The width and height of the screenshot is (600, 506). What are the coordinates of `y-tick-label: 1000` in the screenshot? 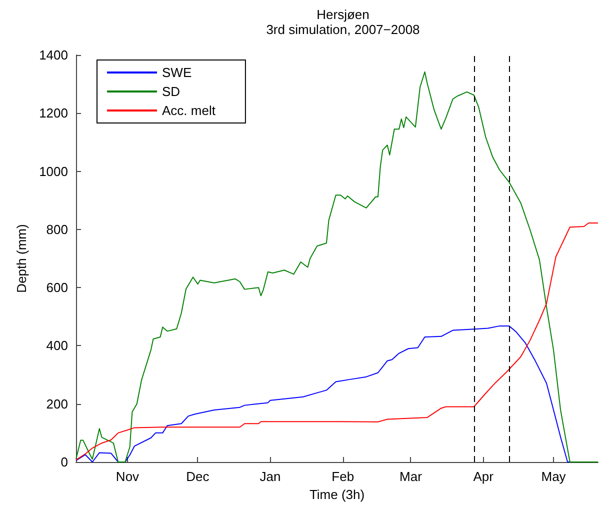 It's located at (53, 171).